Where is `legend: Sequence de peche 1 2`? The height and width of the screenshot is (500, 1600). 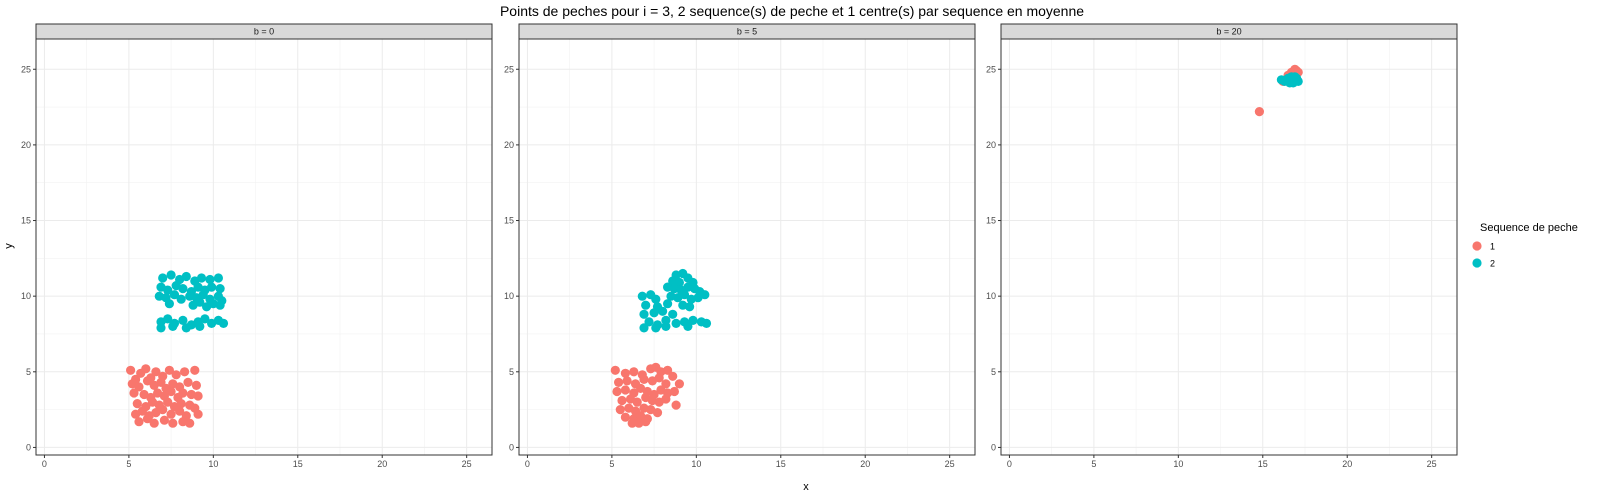
legend: Sequence de peche 1 2 is located at coordinates (1525, 245).